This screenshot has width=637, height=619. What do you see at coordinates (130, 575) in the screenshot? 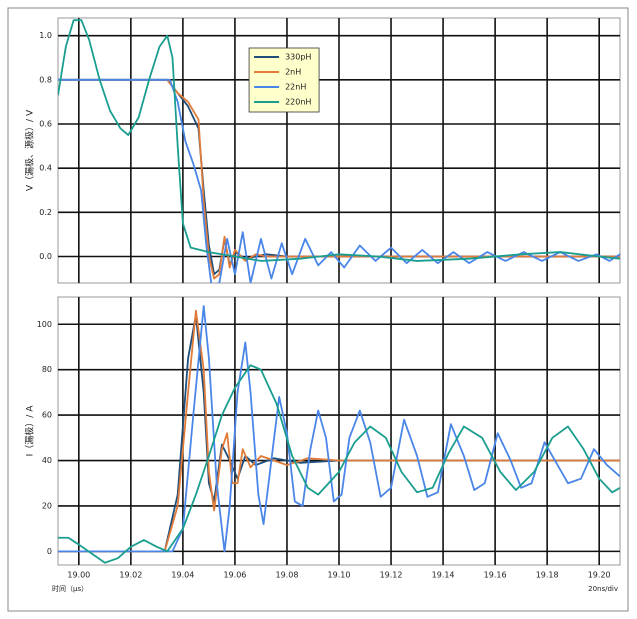
I see `x-tick-label: 19.02` at bounding box center [130, 575].